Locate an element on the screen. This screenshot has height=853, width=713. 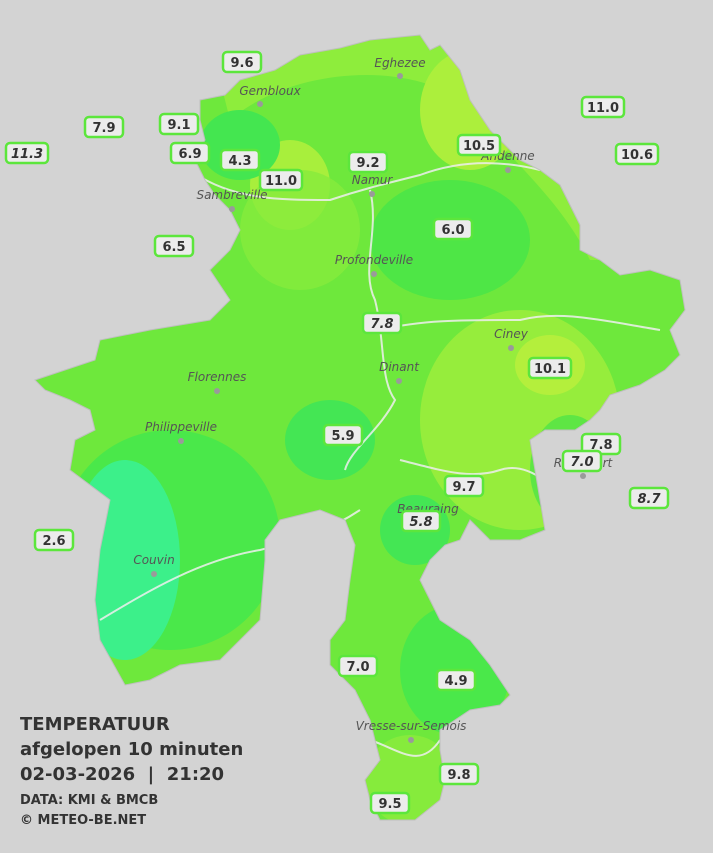
city-label: Eghezee is located at coordinates (399, 63).